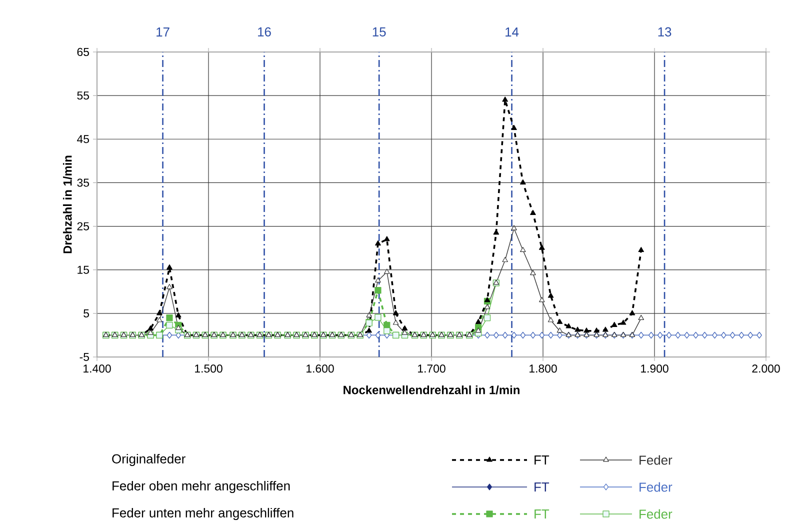 The image size is (797, 528). What do you see at coordinates (84, 270) in the screenshot?
I see `y-tick-label: 15` at bounding box center [84, 270].